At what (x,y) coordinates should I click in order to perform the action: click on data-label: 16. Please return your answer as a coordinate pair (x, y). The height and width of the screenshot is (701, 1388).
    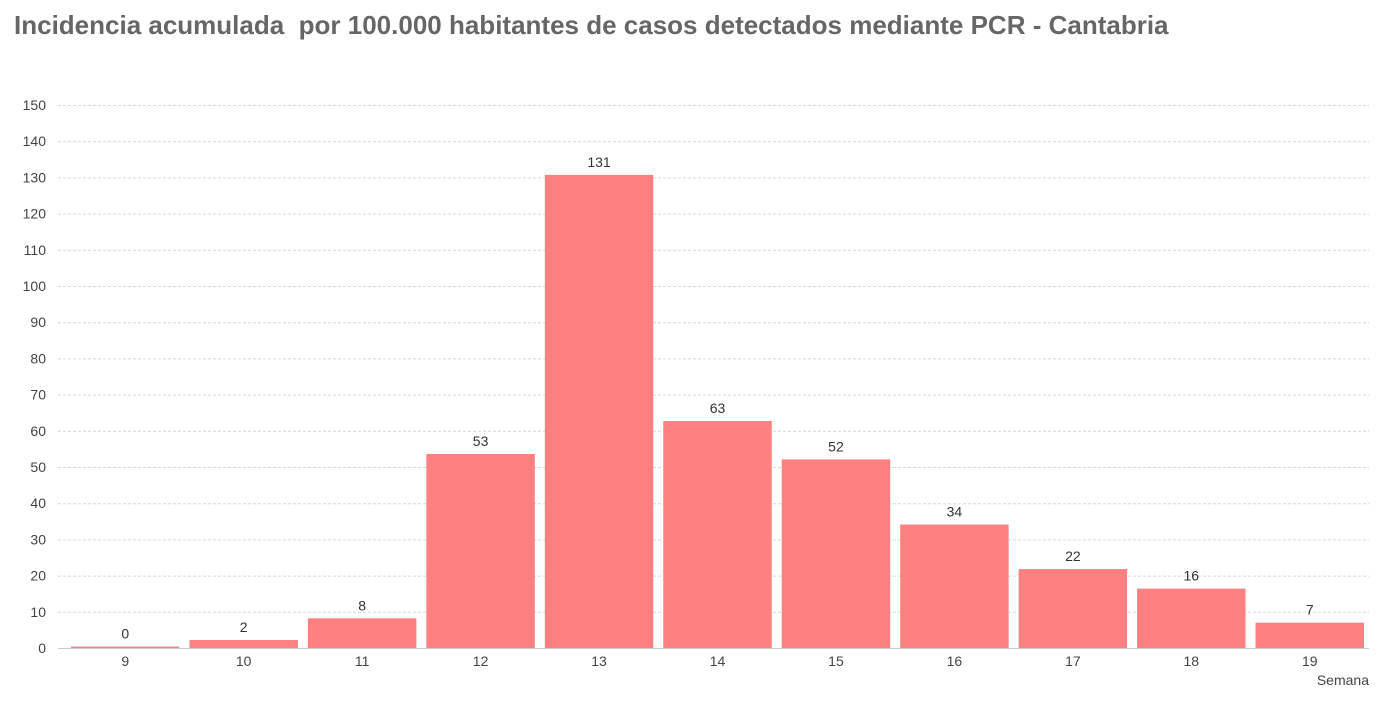
    Looking at the image, I should click on (1192, 576).